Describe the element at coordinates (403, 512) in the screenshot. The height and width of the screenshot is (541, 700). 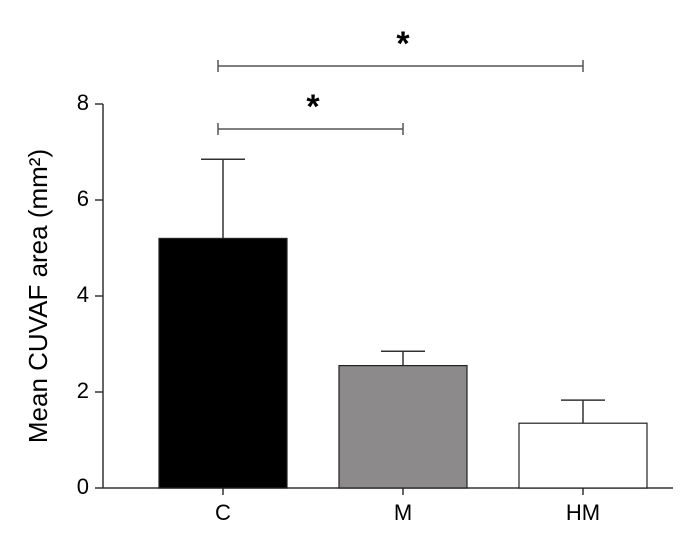
I see `x-tick-label: M` at that location.